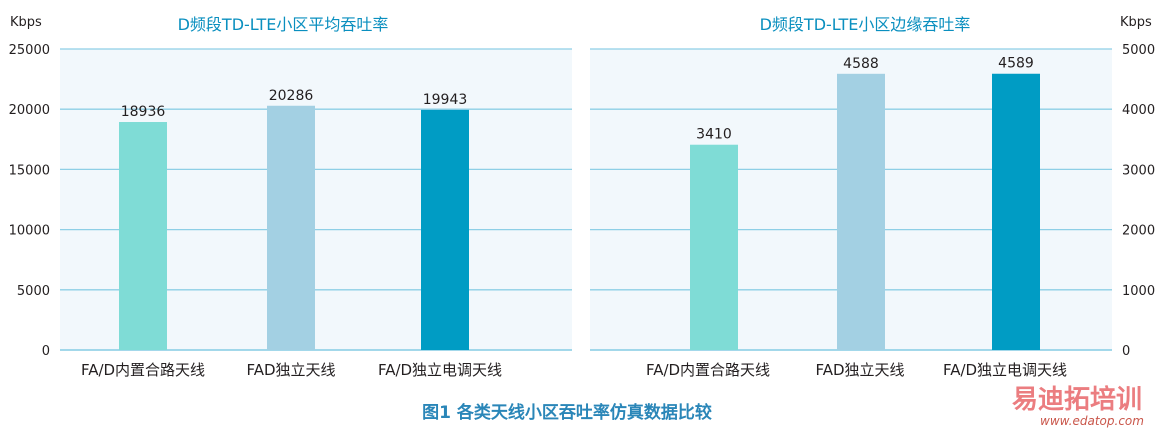 The width and height of the screenshot is (1165, 433). Describe the element at coordinates (1077, 400) in the screenshot. I see `watermark-brand: 易迪拓培训` at that location.